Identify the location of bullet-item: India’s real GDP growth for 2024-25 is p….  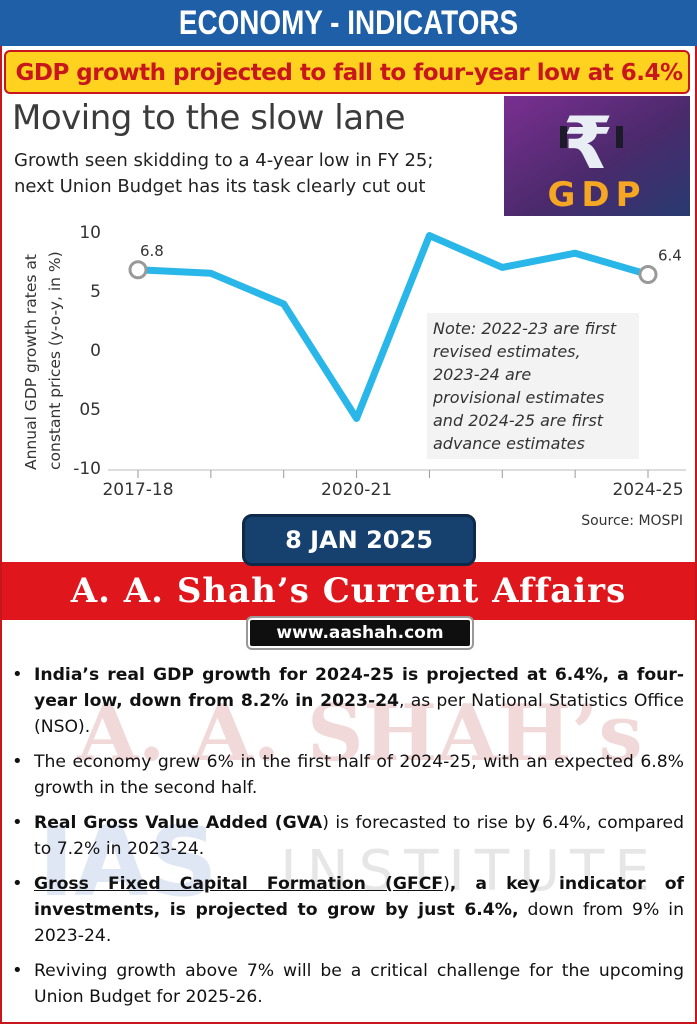
(348, 701).